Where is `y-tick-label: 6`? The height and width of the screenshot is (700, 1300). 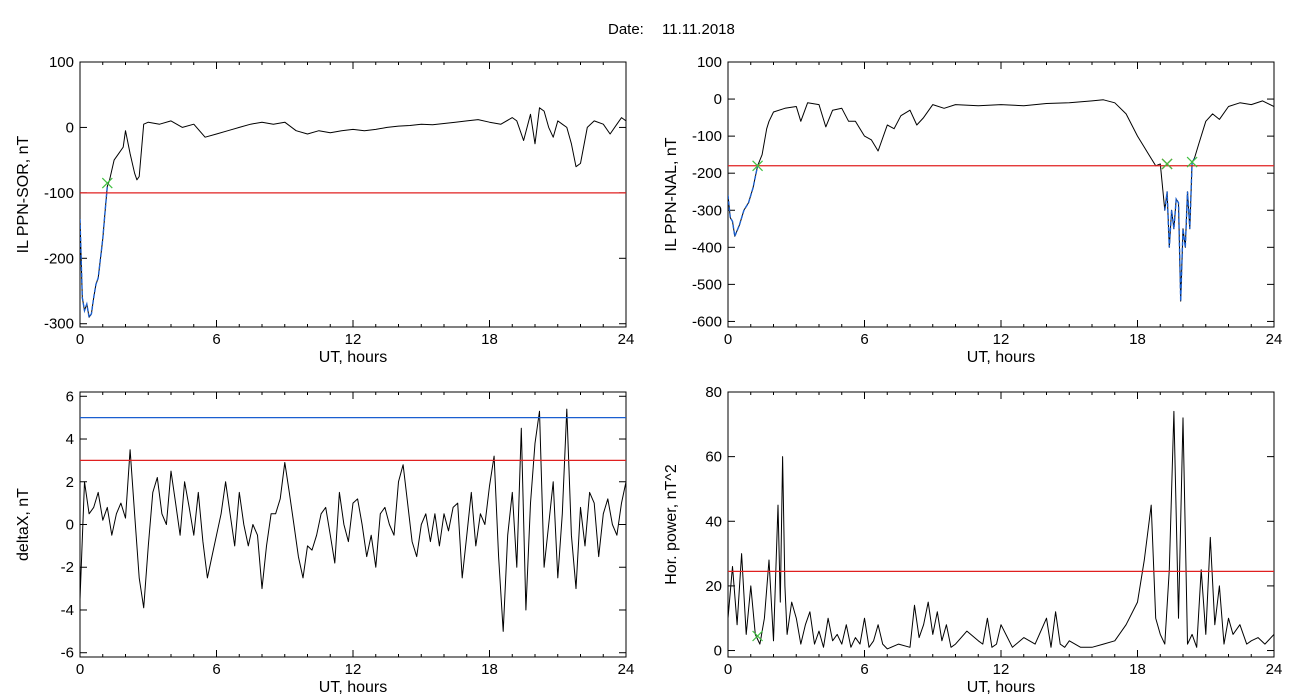 y-tick-label: 6 is located at coordinates (70, 396).